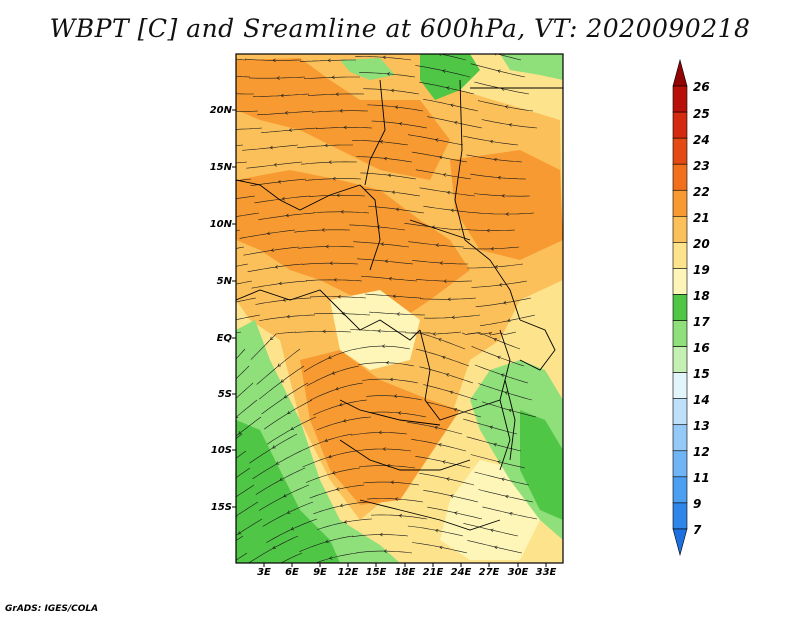 The width and height of the screenshot is (800, 618). What do you see at coordinates (701, 244) in the screenshot?
I see `colorbar-label-20: 20` at bounding box center [701, 244].